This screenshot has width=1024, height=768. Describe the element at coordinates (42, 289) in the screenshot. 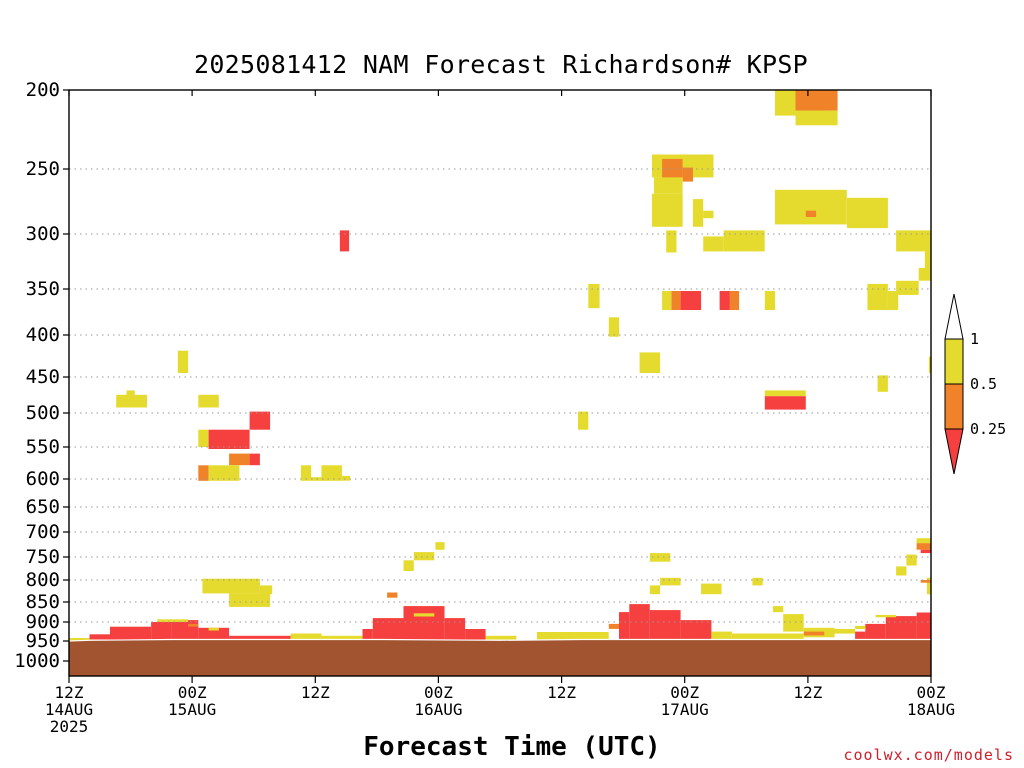

I see `y-tick-label: 350` at that location.